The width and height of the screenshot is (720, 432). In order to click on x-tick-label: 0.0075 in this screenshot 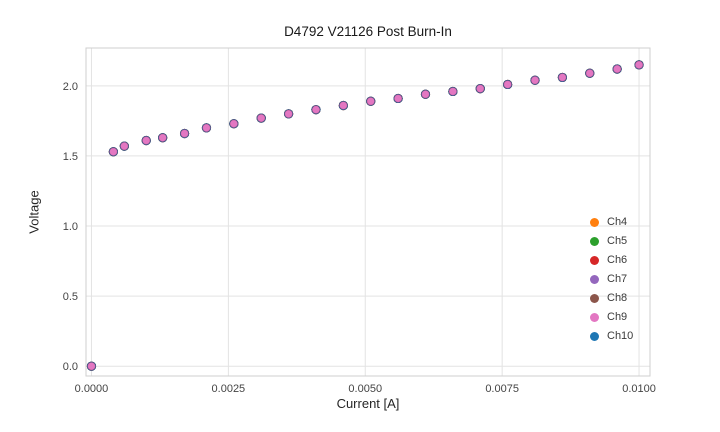, I will do `click(502, 389)`.